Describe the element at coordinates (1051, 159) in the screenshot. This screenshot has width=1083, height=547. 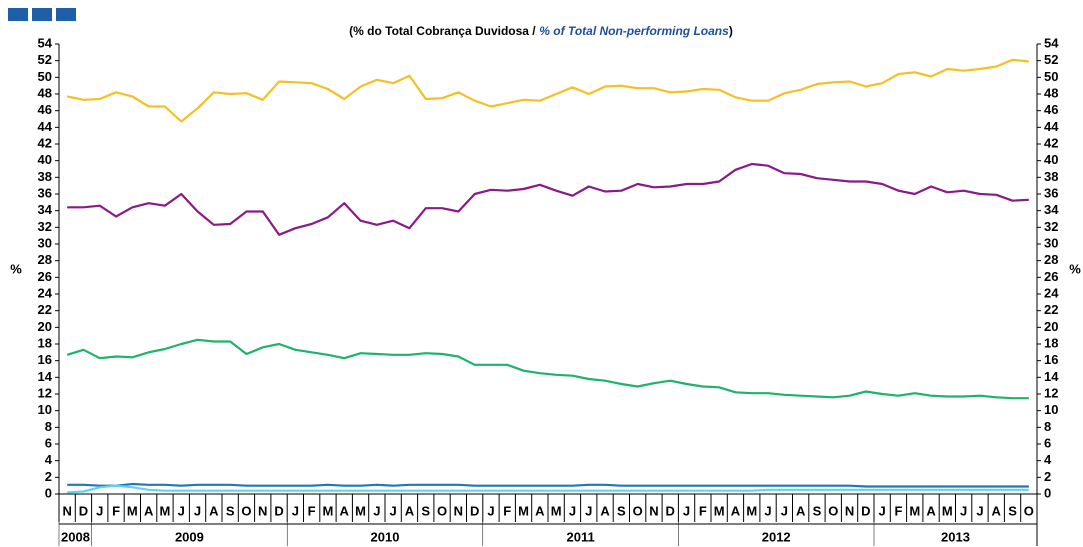
I see `y2-tick-label: 40` at that location.